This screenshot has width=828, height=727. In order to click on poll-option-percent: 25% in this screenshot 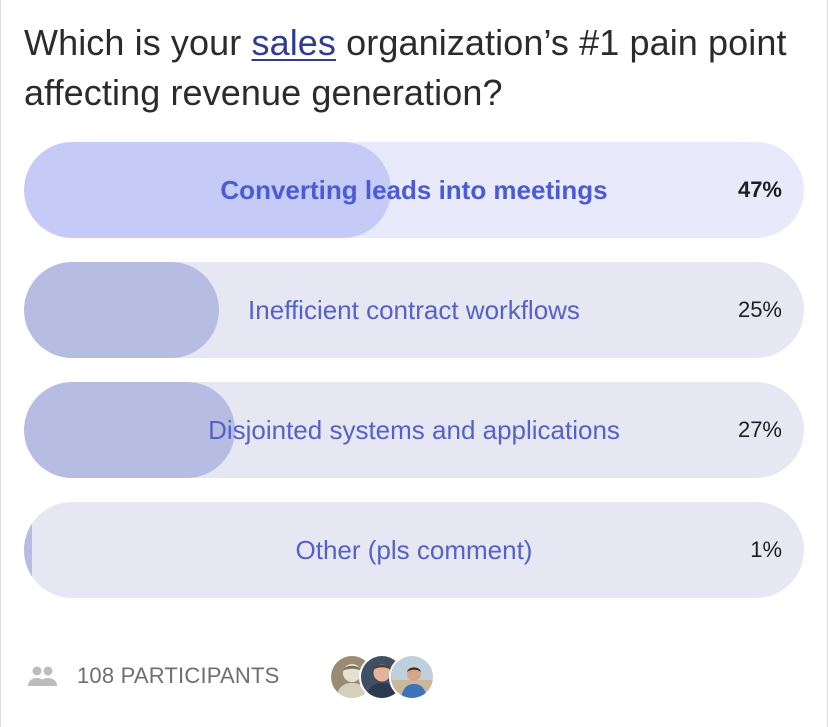, I will do `click(759, 309)`.